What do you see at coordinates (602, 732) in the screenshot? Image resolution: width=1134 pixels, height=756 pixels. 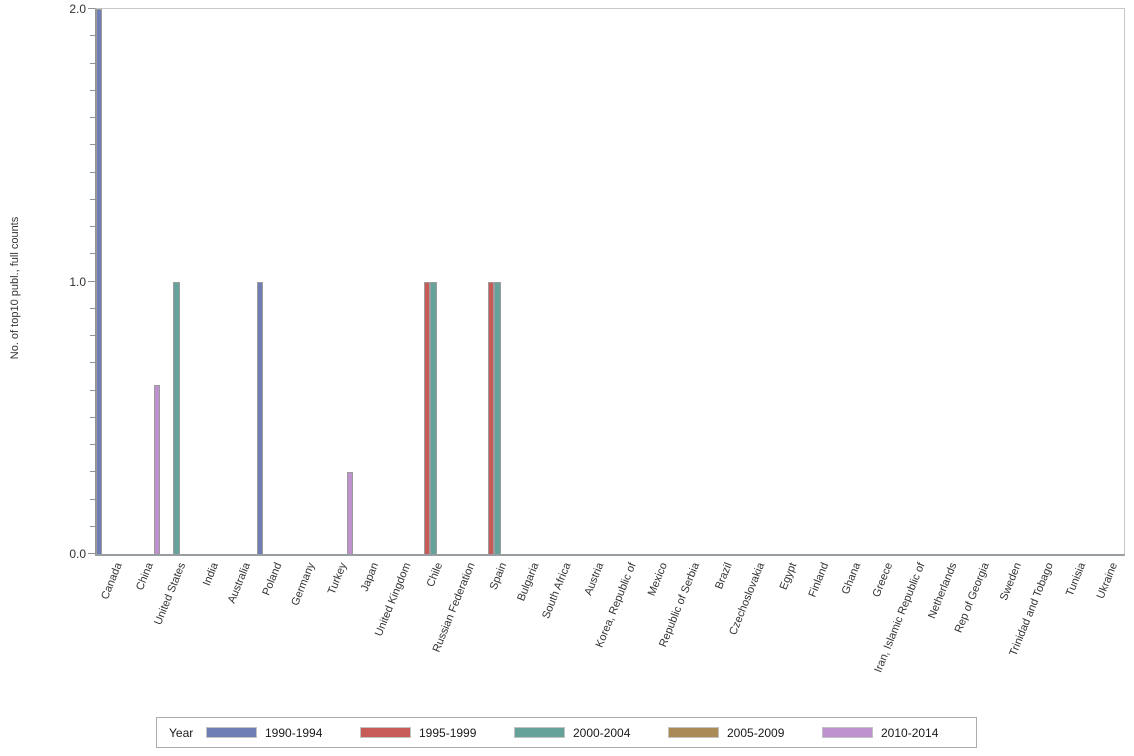 I see `legend-label: 2000-2004` at bounding box center [602, 732].